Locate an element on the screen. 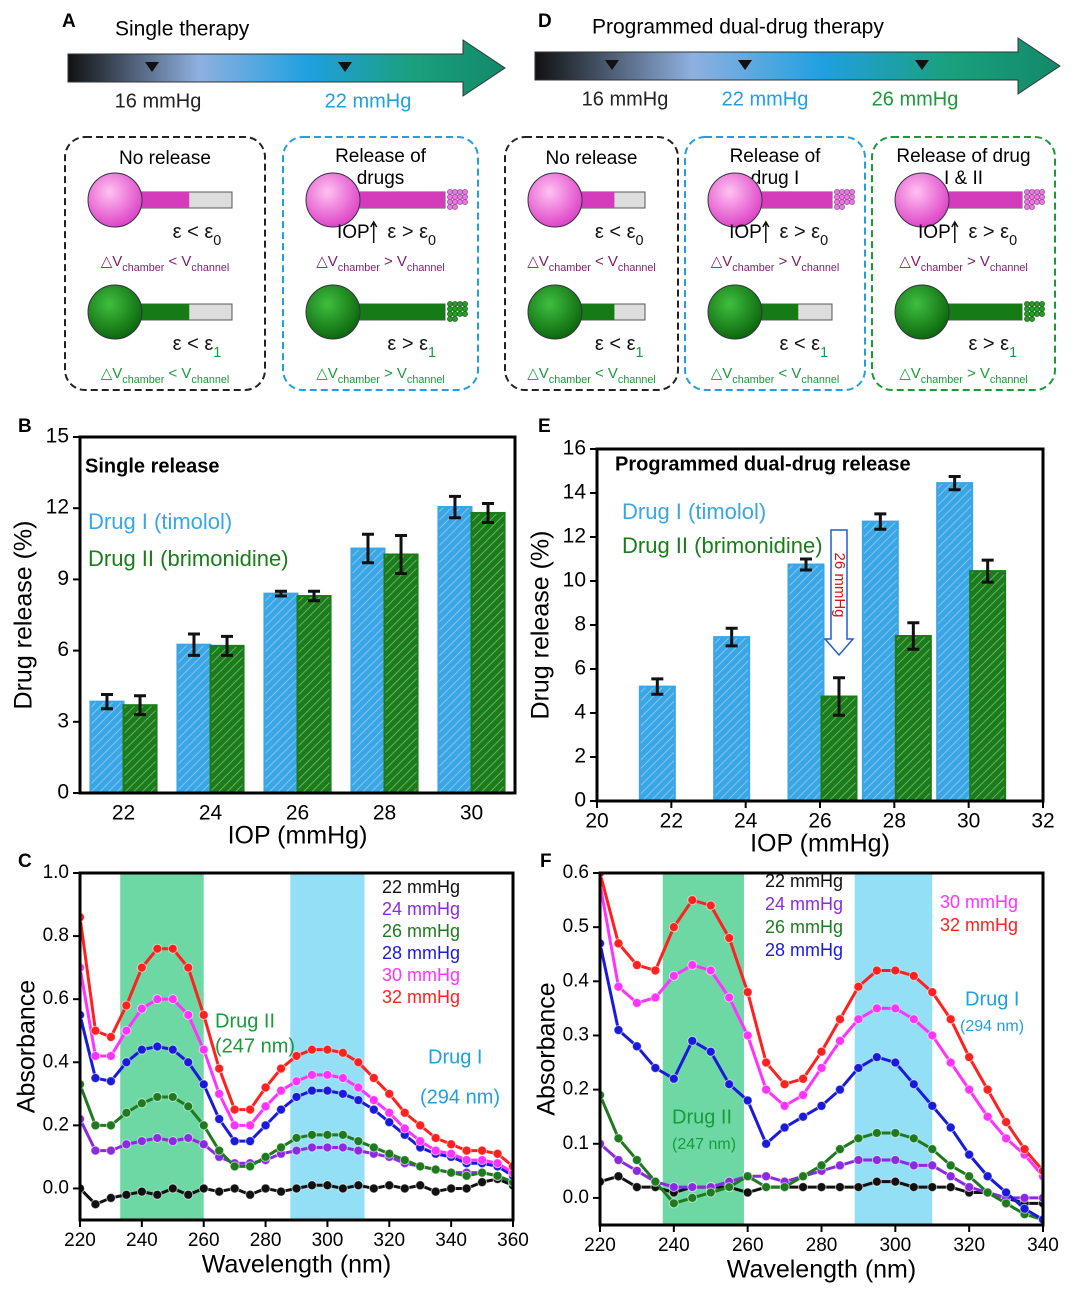 This screenshot has height=1289, width=1080. error-bar is located at coordinates (140, 705).